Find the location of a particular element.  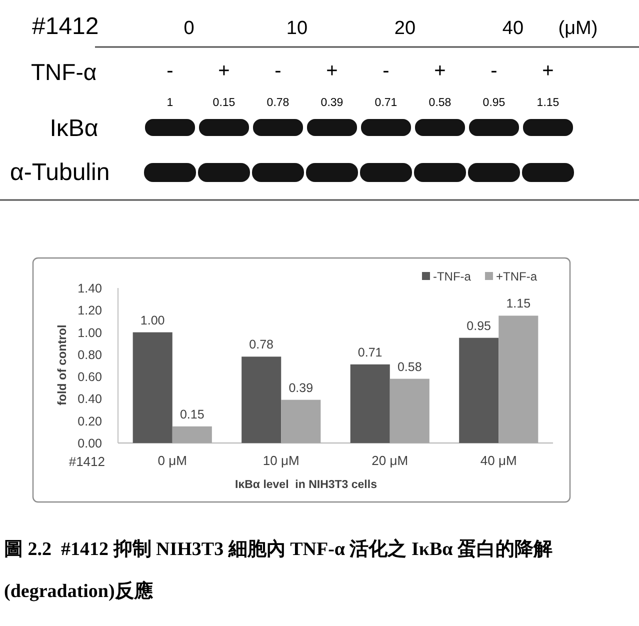

data-label: 1 is located at coordinates (170, 103).